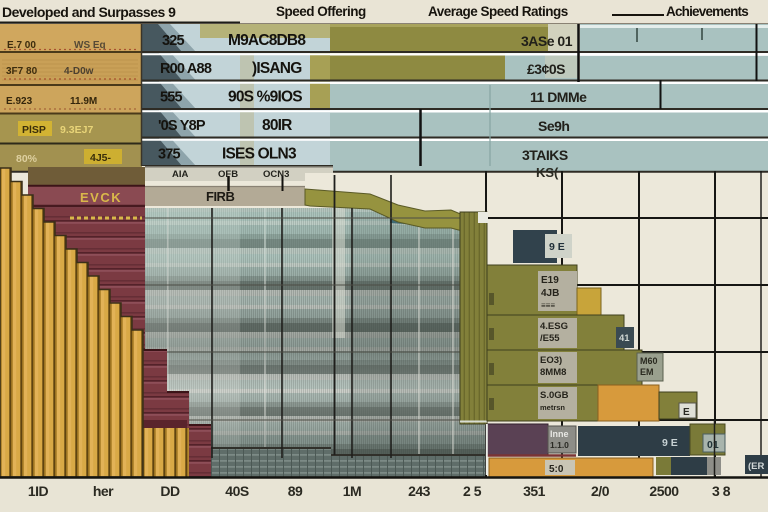 The image size is (768, 512). I want to click on svg-text: 11 DMMe, so click(558, 97).